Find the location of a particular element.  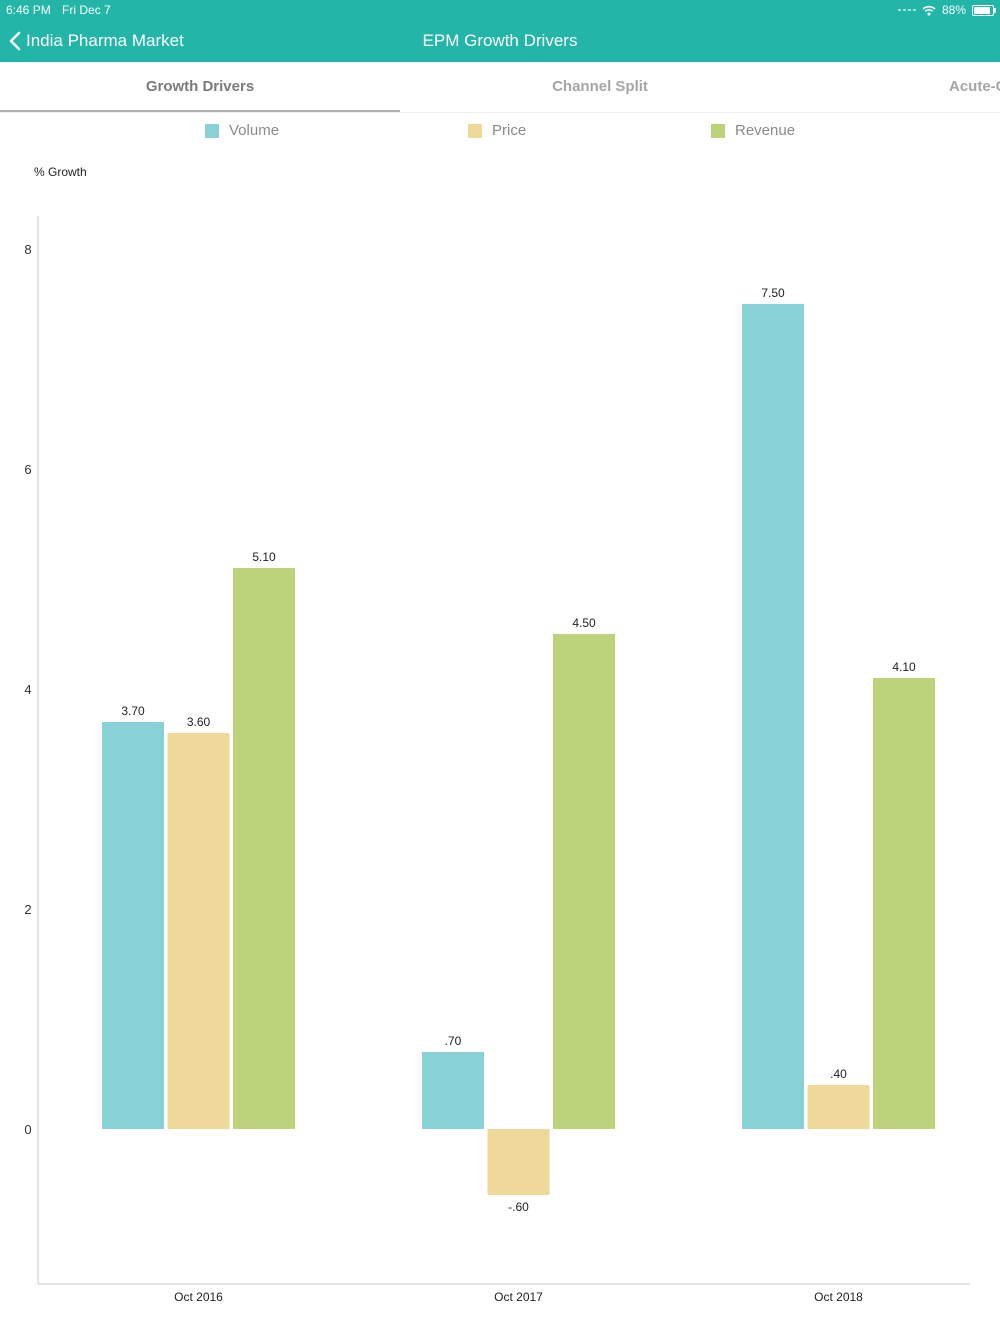

data-label: .40 is located at coordinates (838, 1074).